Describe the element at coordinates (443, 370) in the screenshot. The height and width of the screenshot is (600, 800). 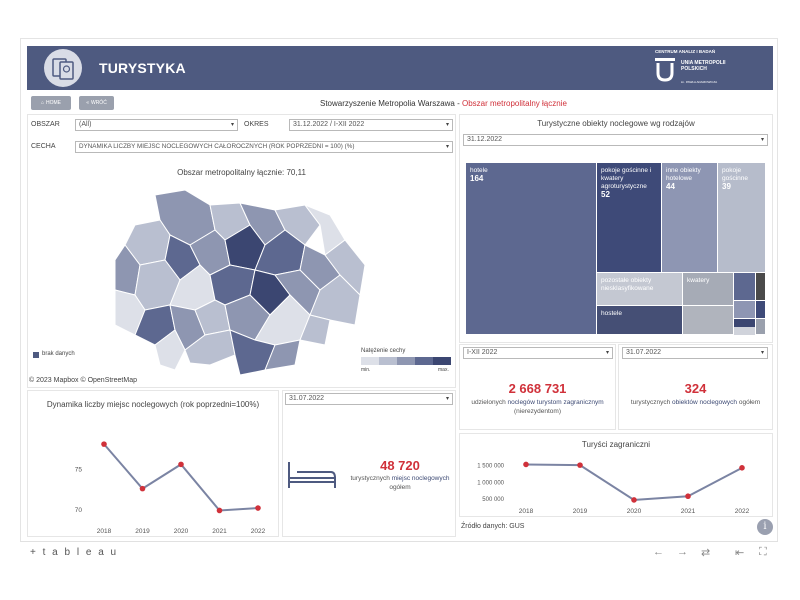
I see `legend-max: max.` at that location.